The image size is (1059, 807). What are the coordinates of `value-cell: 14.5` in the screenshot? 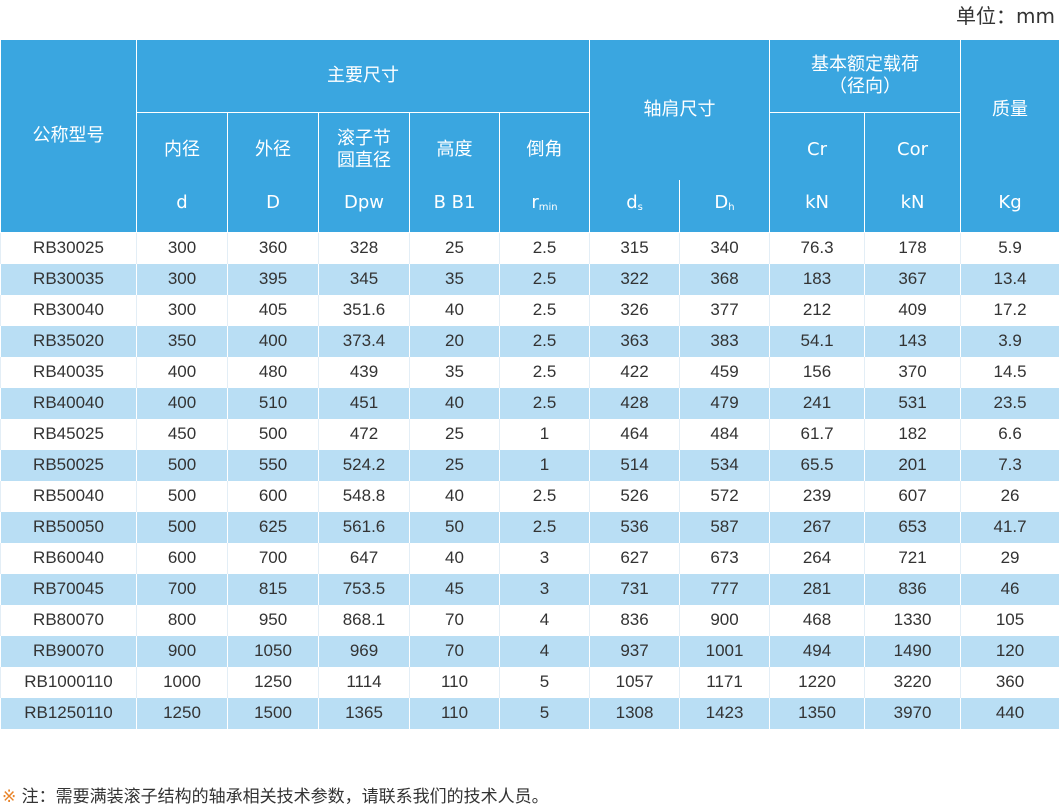 It's located at (1010, 372).